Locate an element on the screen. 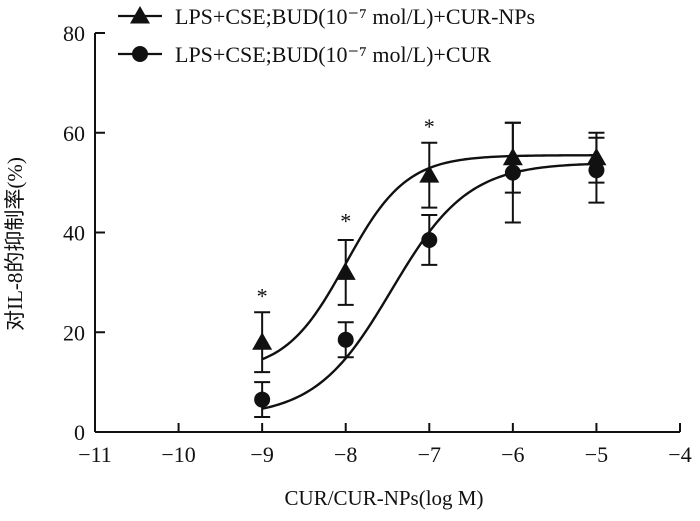 Image resolution: width=700 pixels, height=521 pixels. y-tick-label: 20 is located at coordinates (74, 332).